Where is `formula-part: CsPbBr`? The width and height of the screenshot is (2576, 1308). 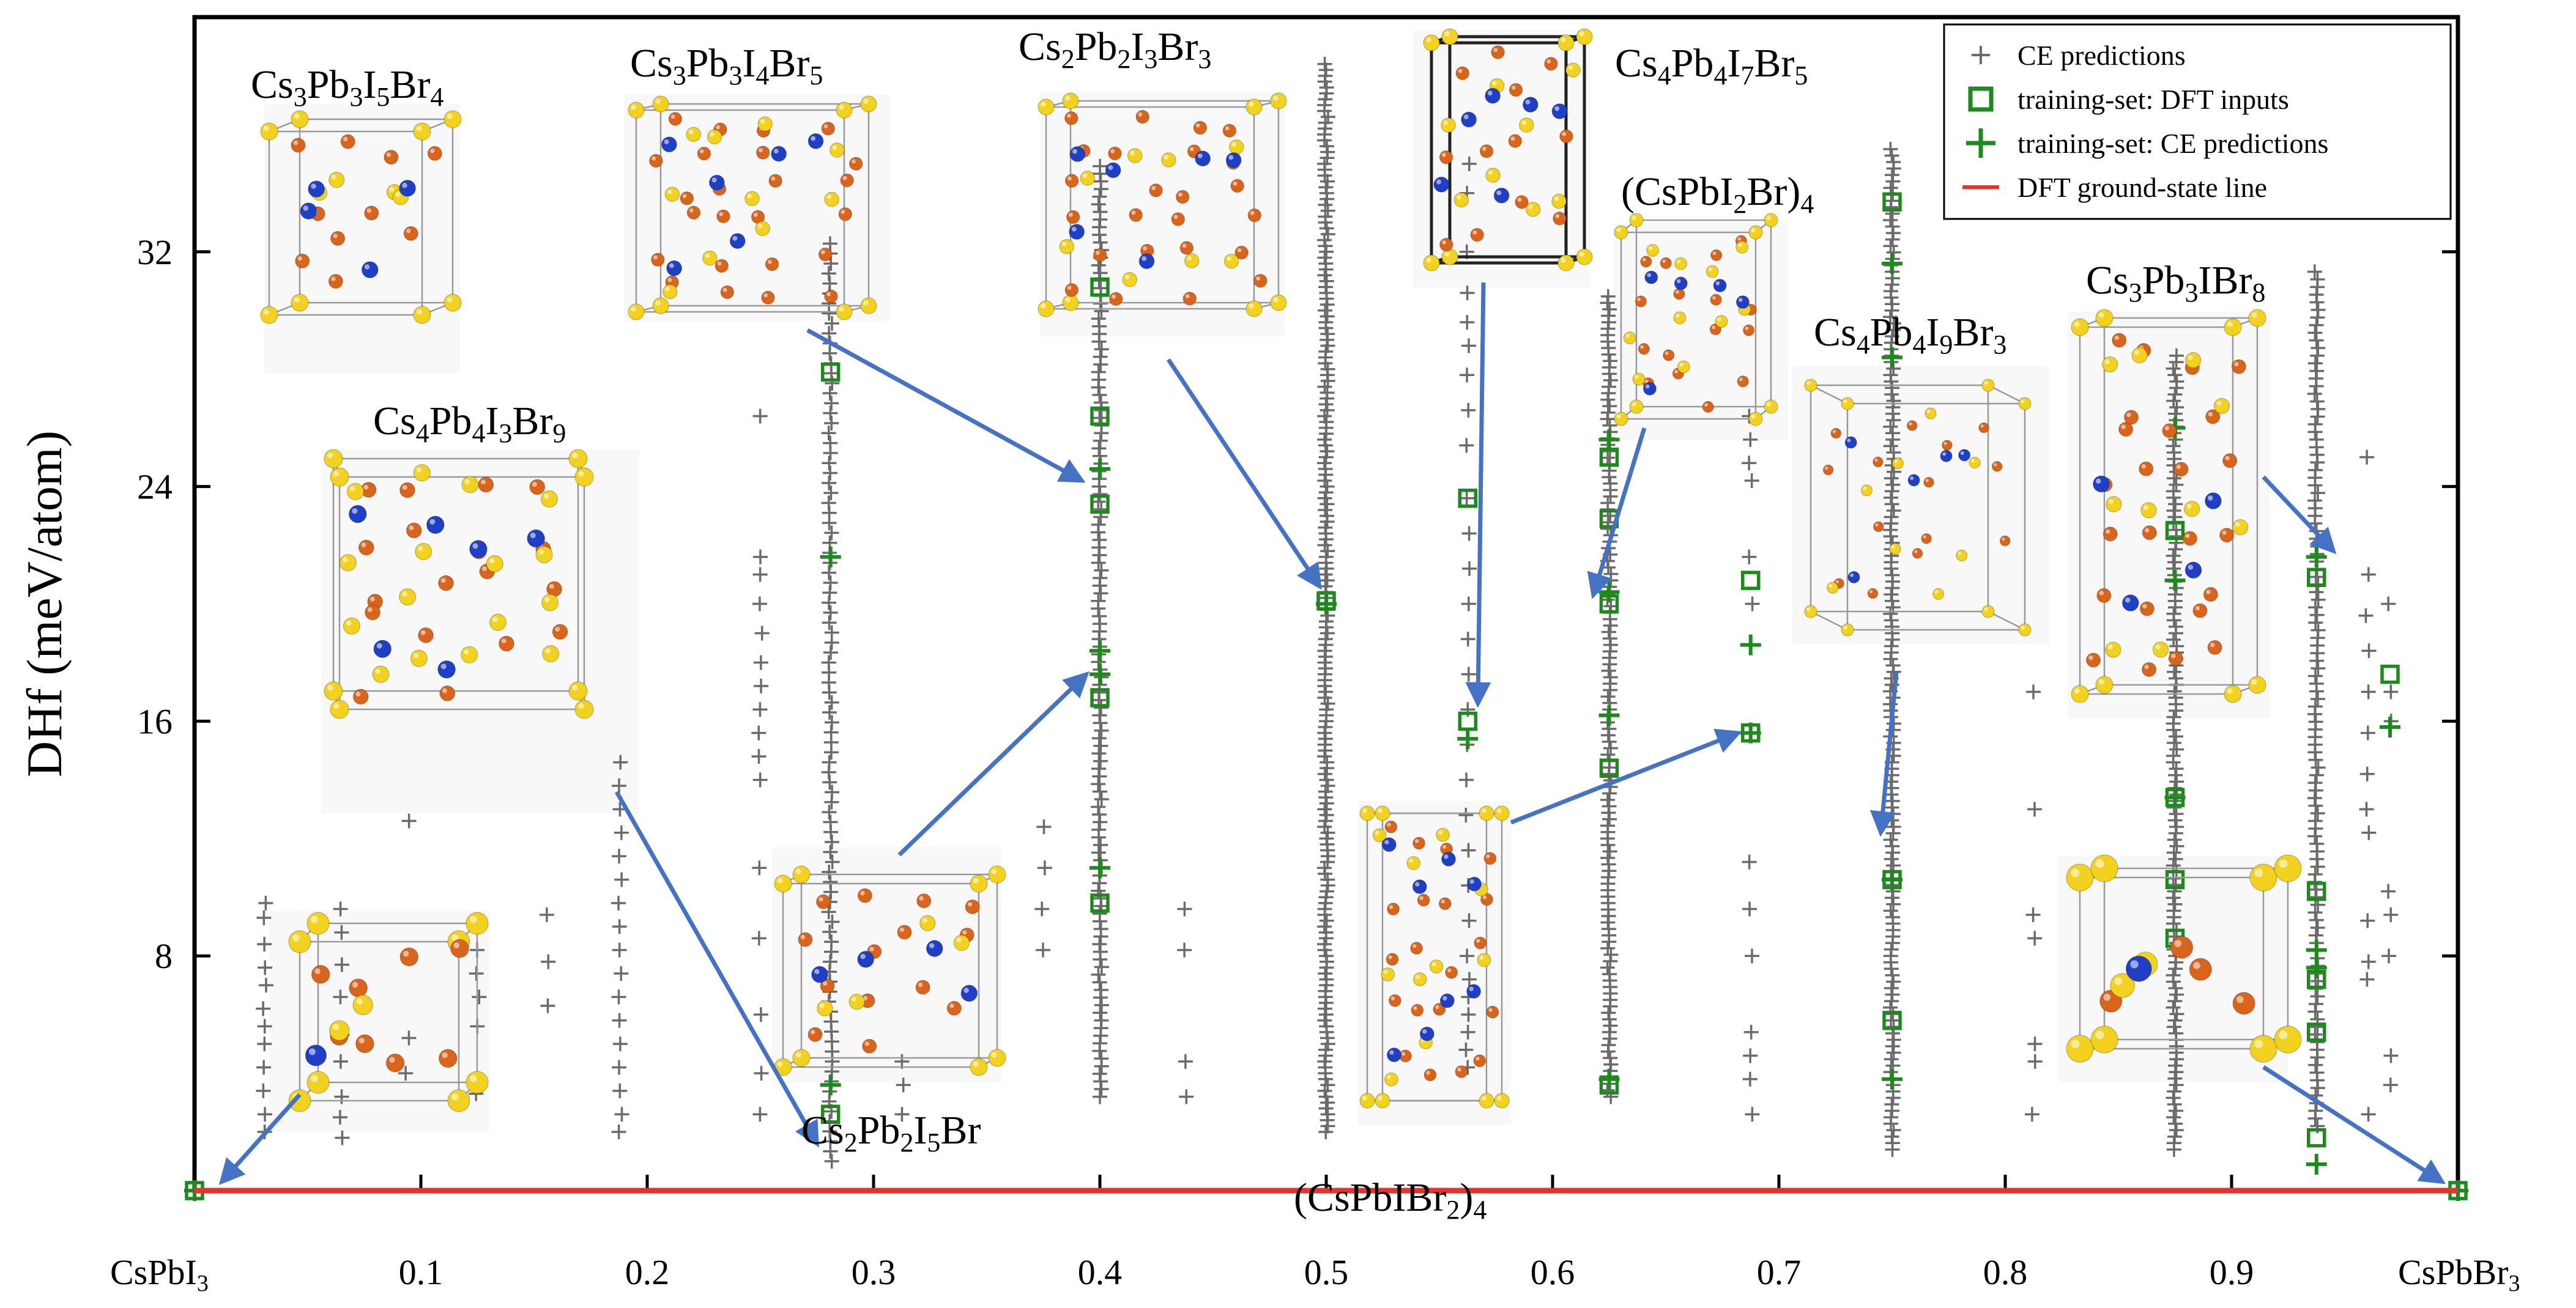 formula-part: CsPbBr is located at coordinates (2453, 1272).